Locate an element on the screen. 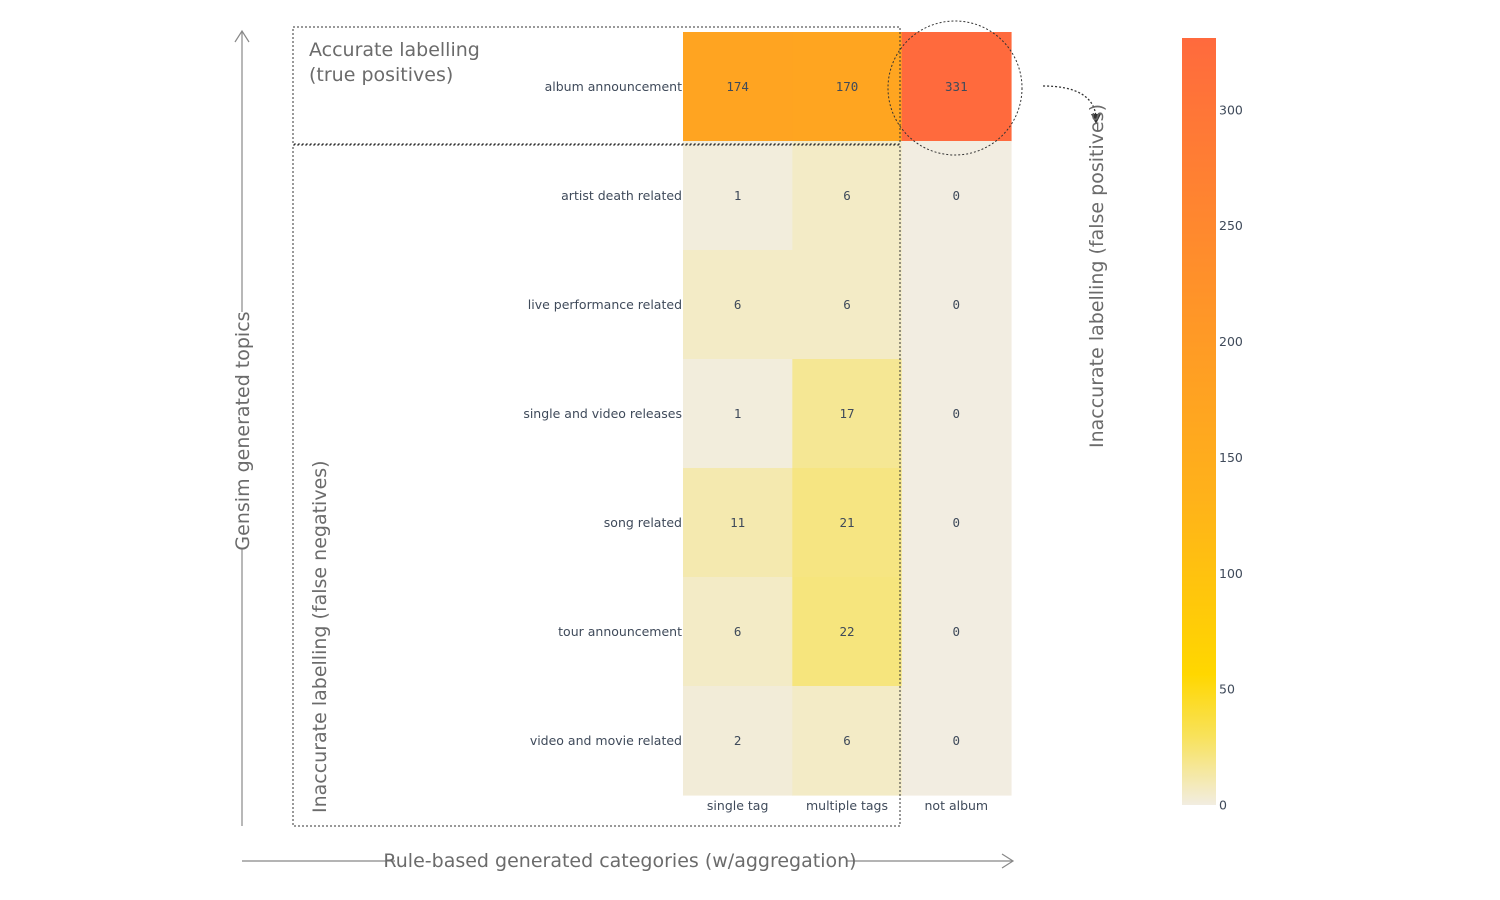 The height and width of the screenshot is (900, 1500). false-positives-arrow is located at coordinates (1069, 102).